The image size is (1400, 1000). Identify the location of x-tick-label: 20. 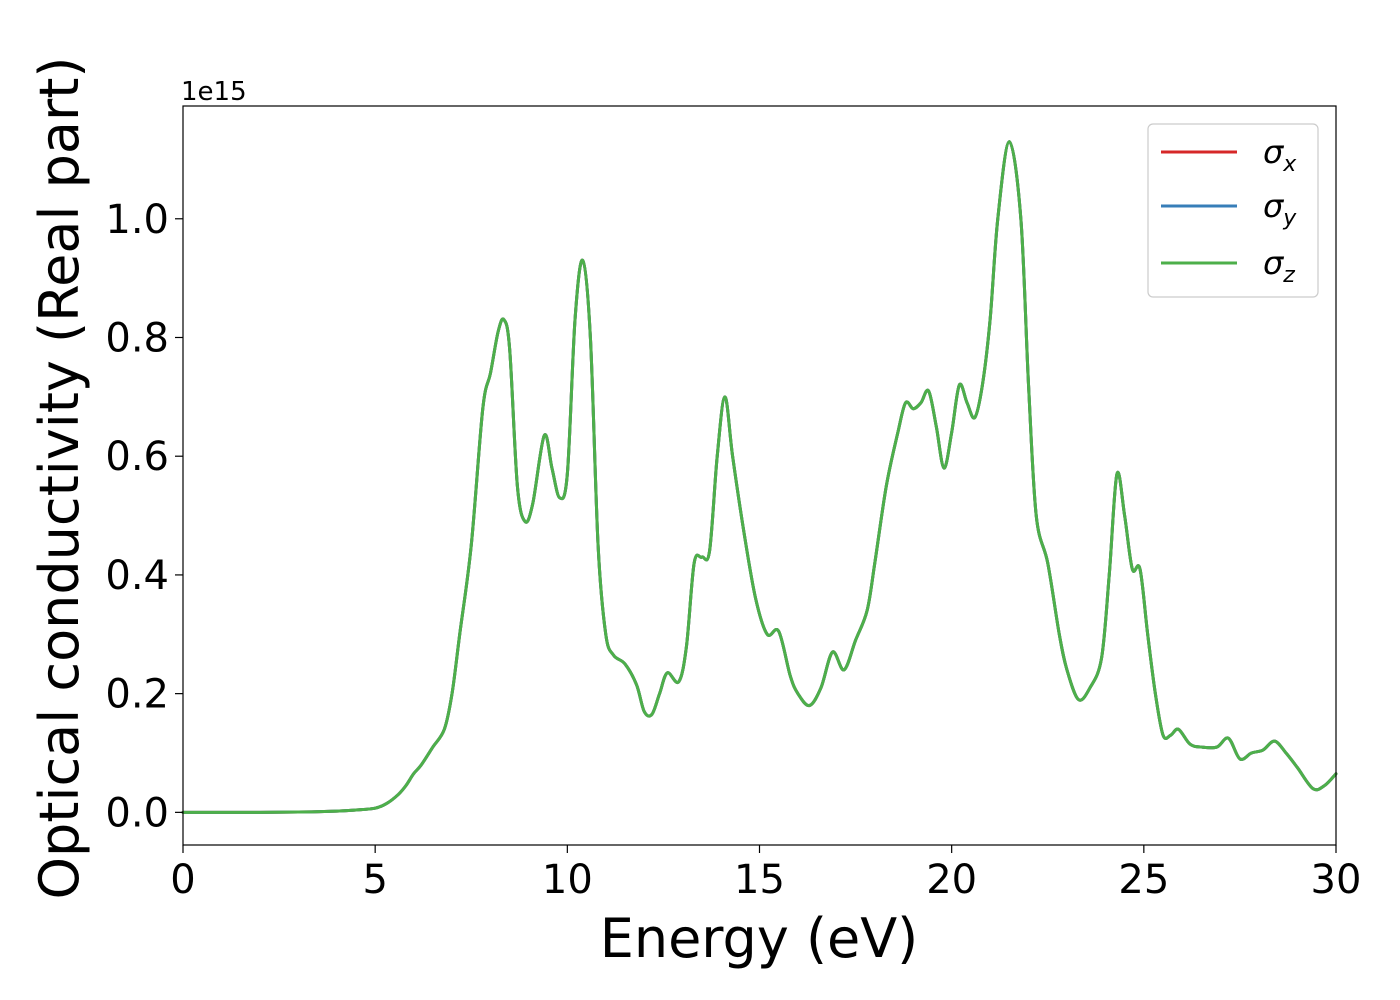
(951, 880).